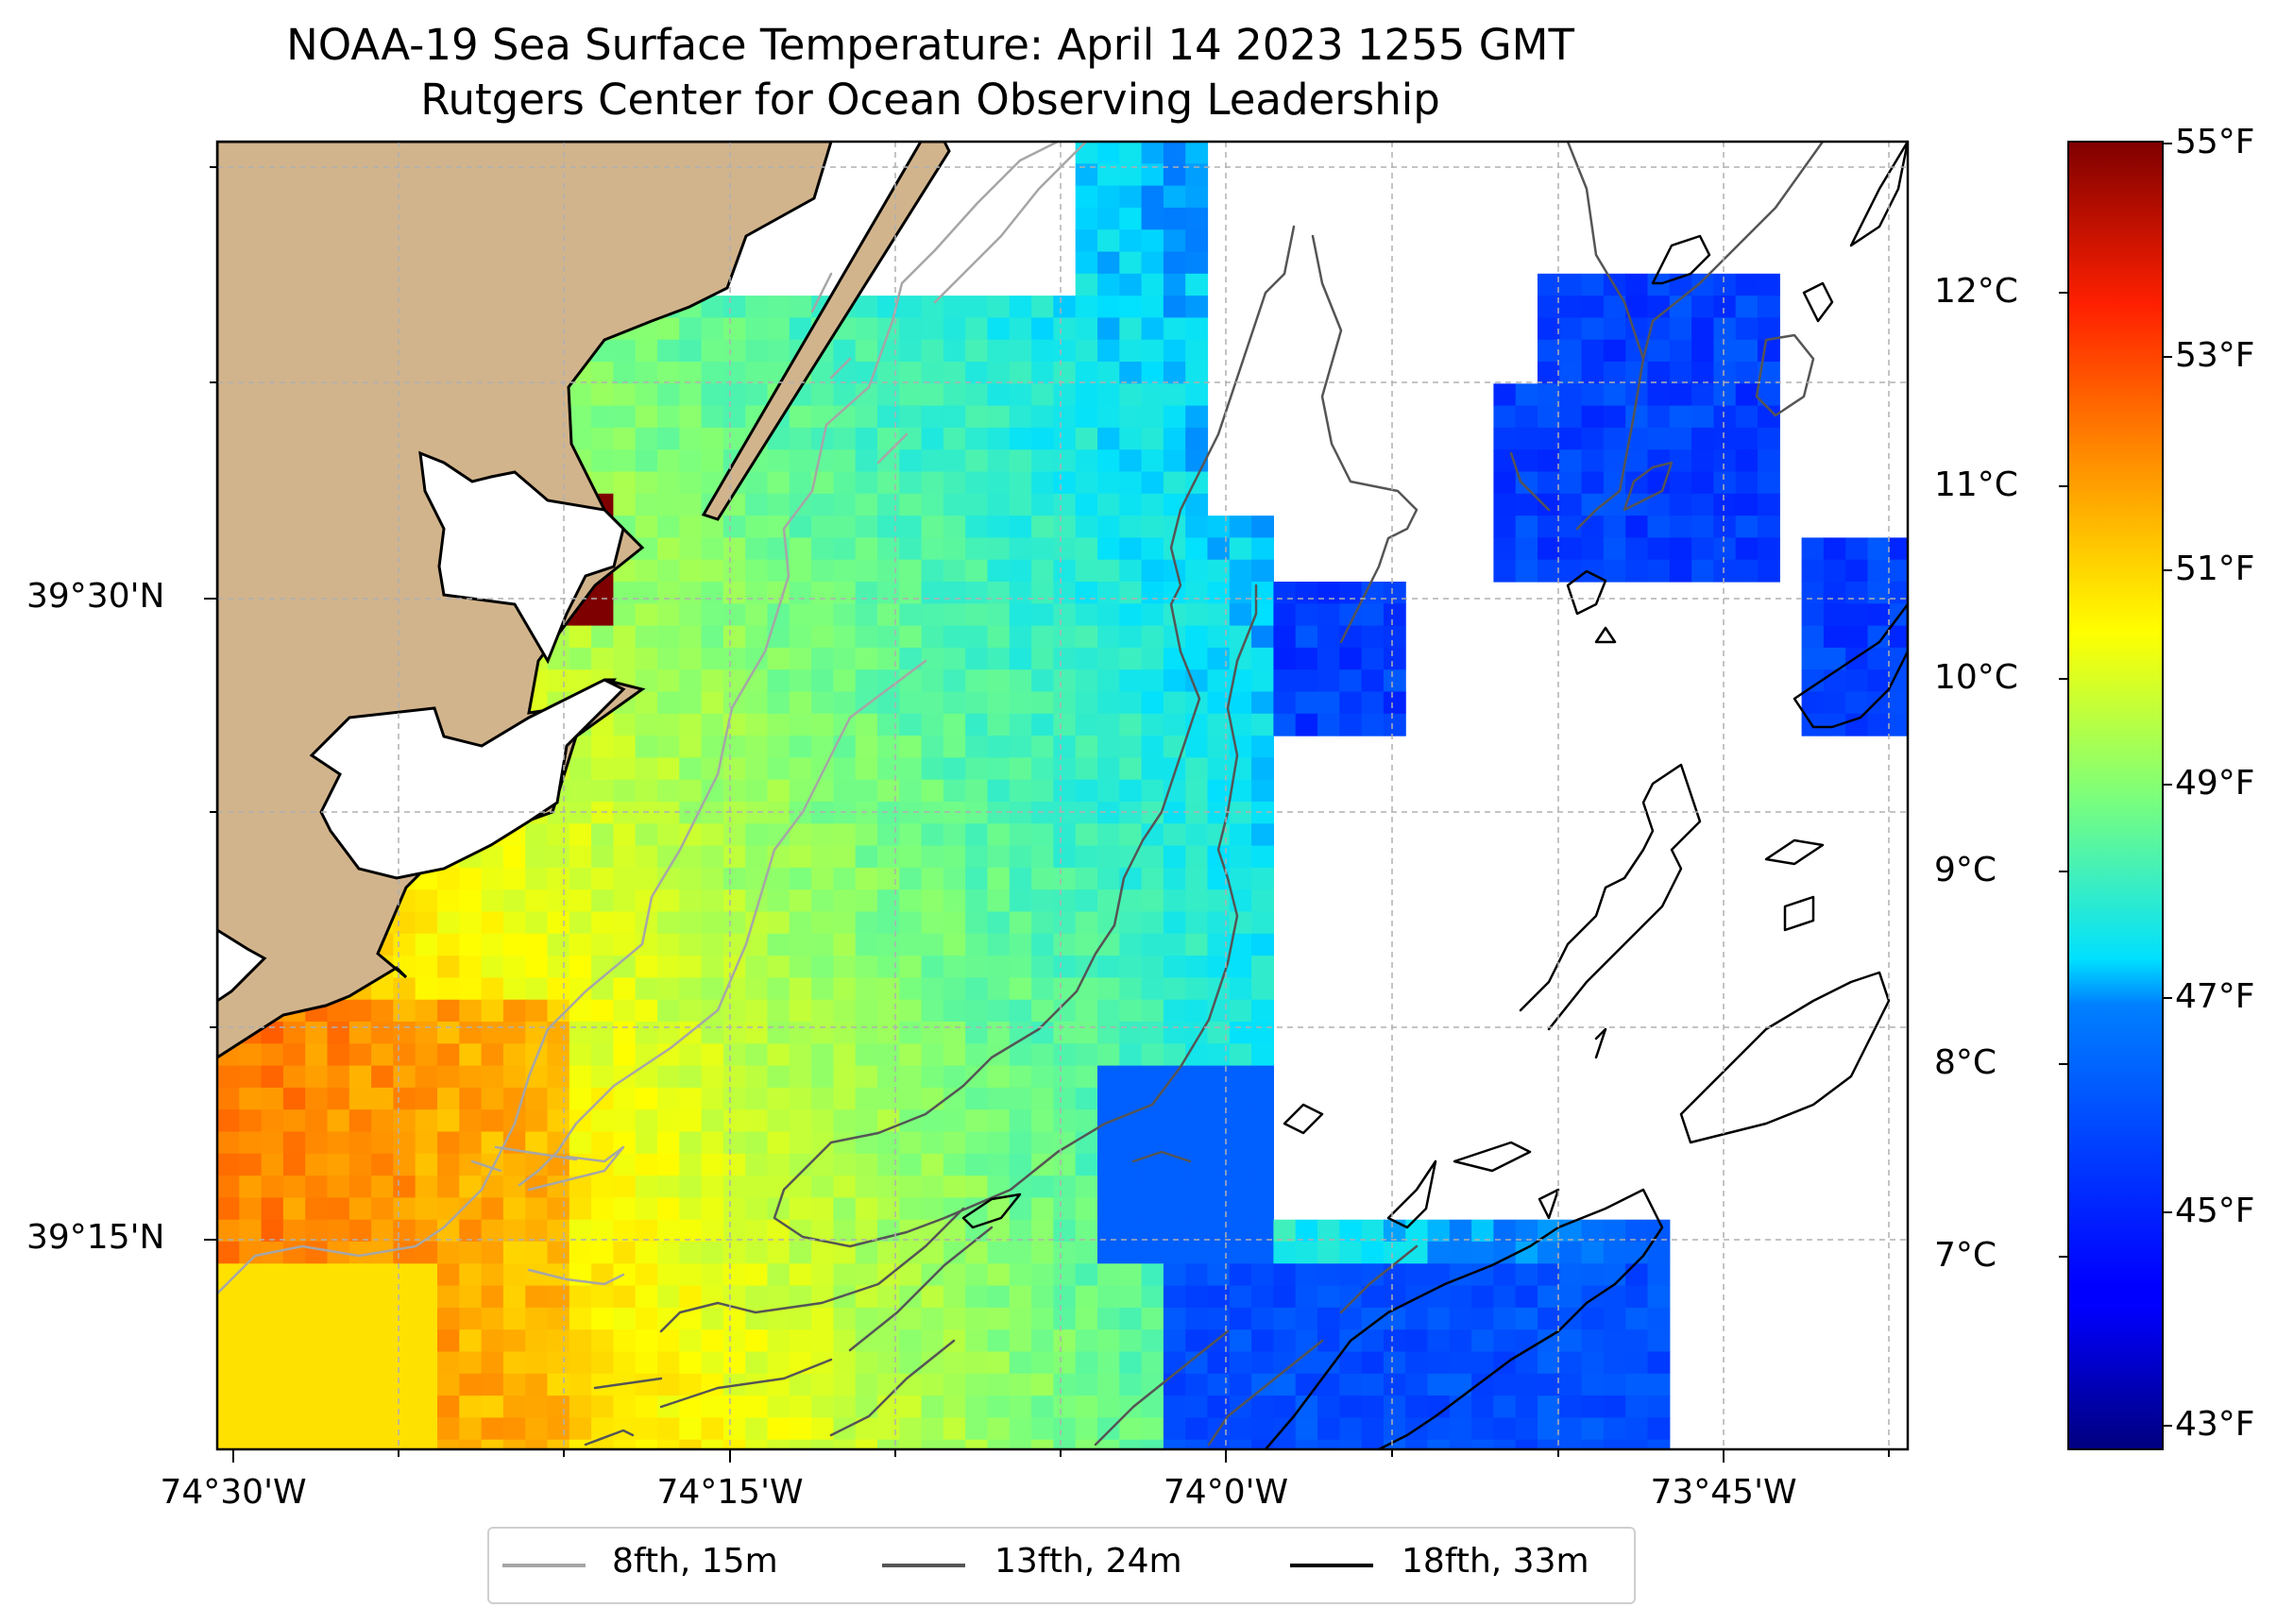  Describe the element at coordinates (544, 1565) in the screenshot. I see `legend-swatch-8fth` at that location.